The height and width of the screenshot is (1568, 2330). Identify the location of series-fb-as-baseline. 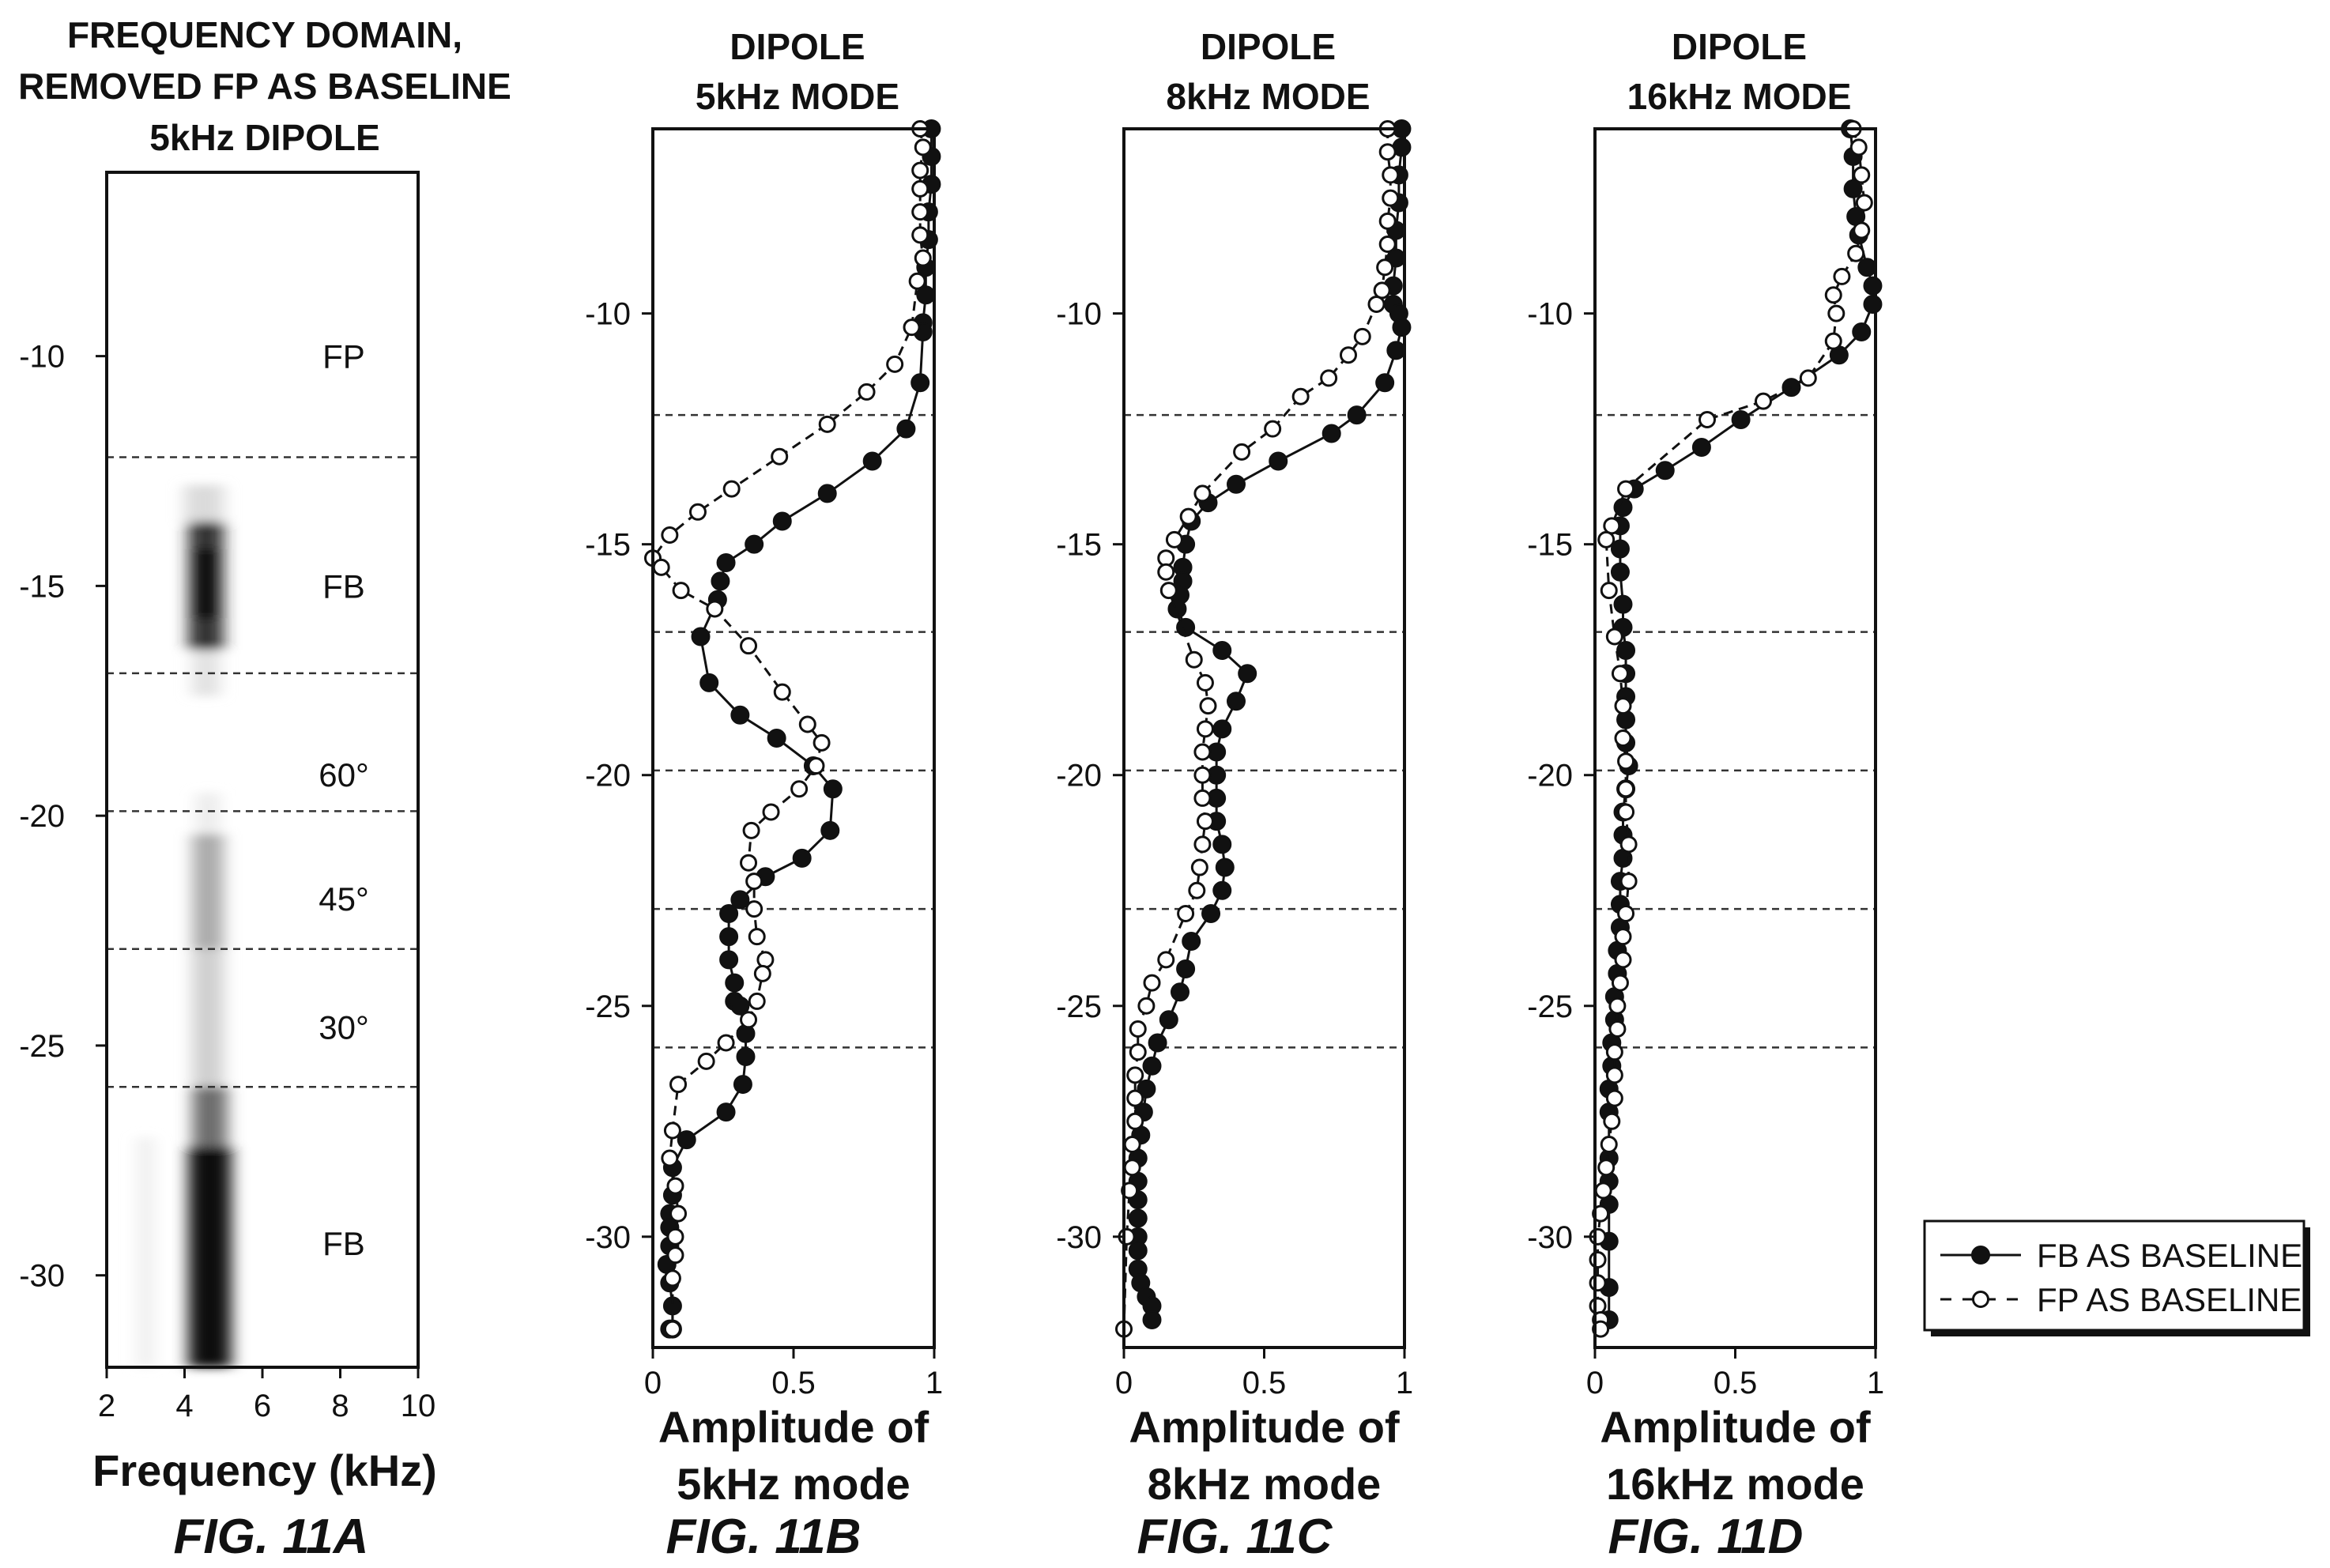
(799, 729).